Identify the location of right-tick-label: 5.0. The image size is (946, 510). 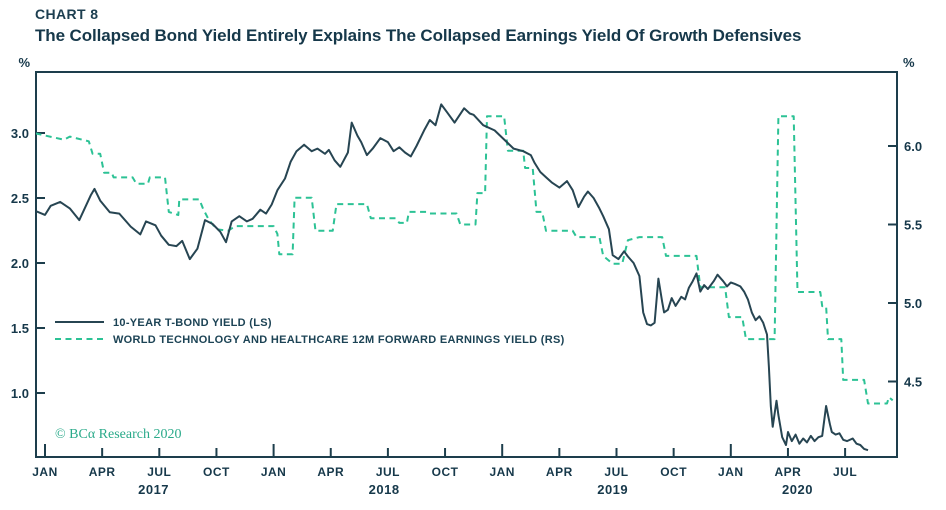
(913, 303).